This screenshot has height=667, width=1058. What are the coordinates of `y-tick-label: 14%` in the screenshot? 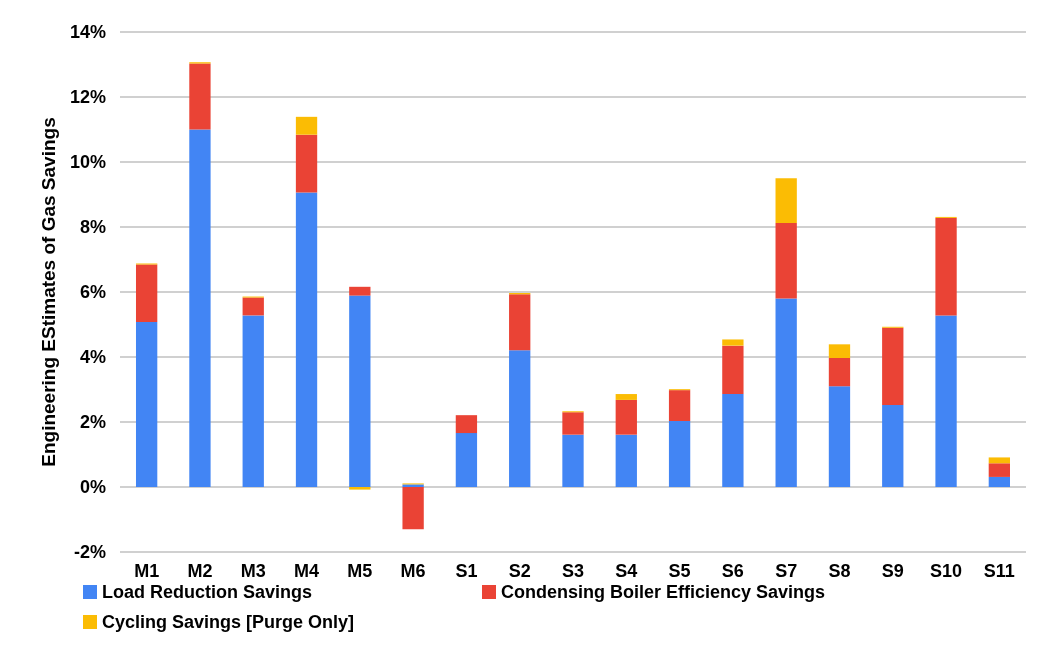 It's located at (87, 32).